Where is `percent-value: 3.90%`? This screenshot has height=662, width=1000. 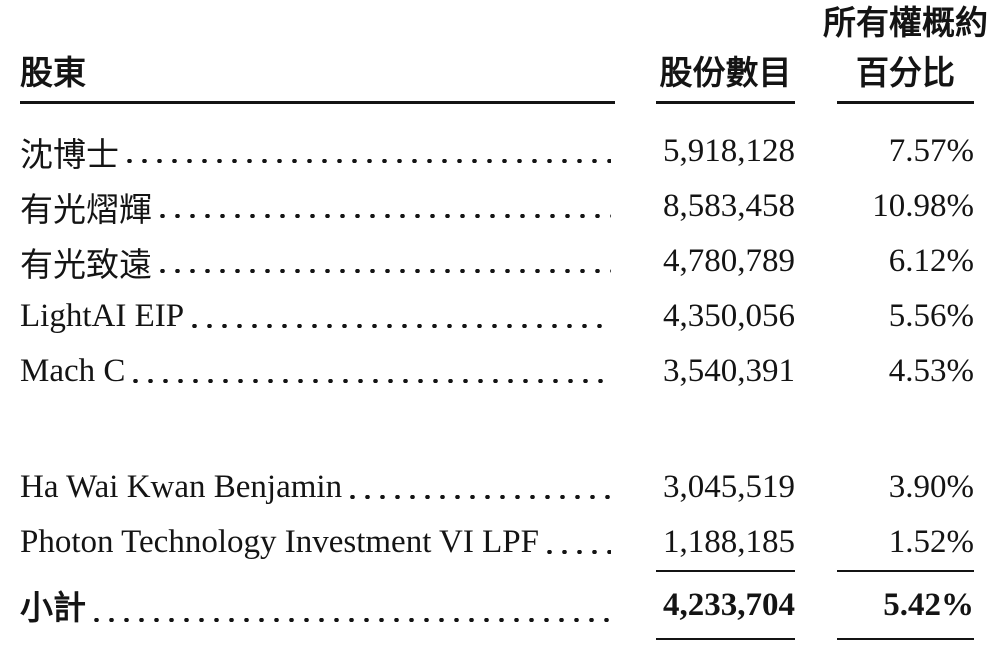 percent-value: 3.90% is located at coordinates (931, 487).